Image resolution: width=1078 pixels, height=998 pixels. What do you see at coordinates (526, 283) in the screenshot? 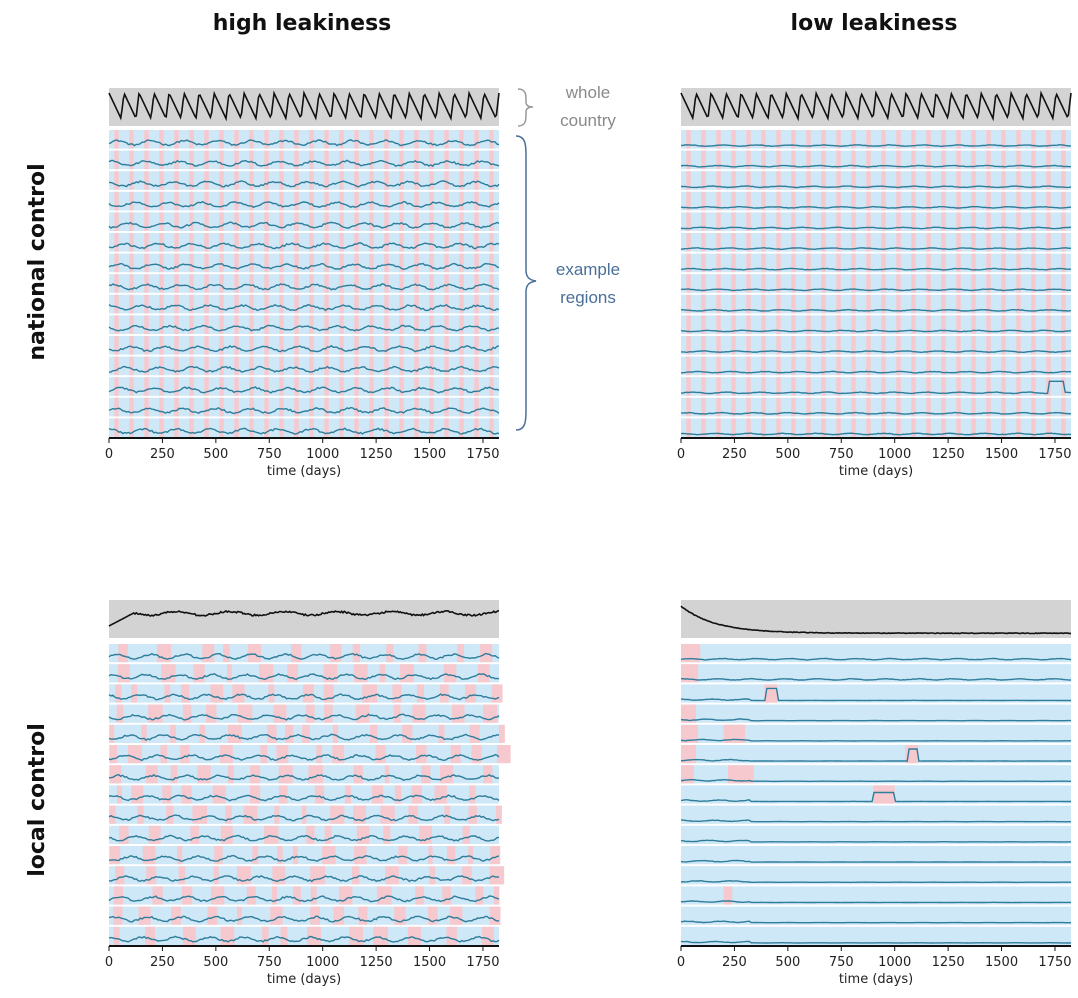
I see `example-regions-brace` at bounding box center [526, 283].